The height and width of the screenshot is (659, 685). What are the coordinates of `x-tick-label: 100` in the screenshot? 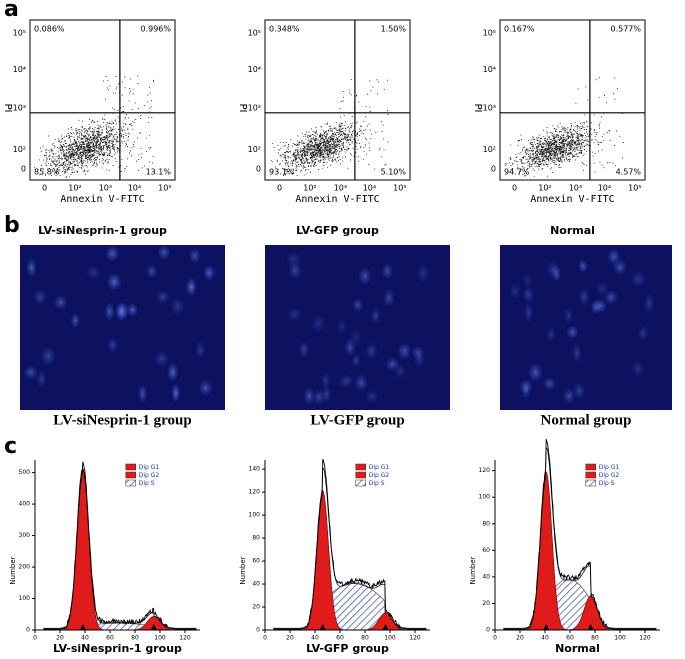 It's located at (620, 638).